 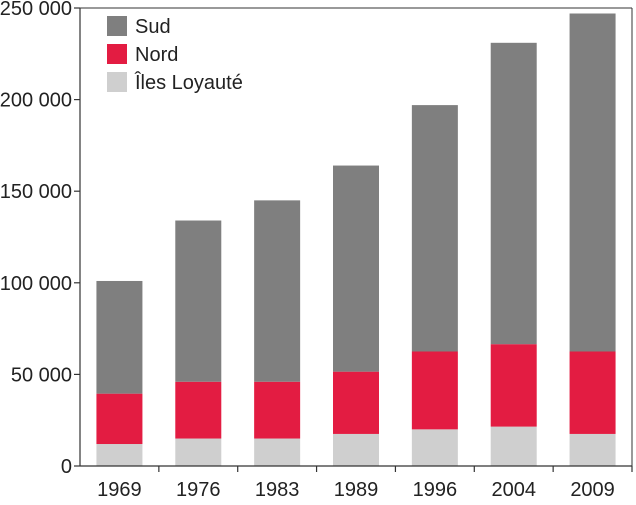 What do you see at coordinates (592, 392) in the screenshot?
I see `bar-segment-nord-2009` at bounding box center [592, 392].